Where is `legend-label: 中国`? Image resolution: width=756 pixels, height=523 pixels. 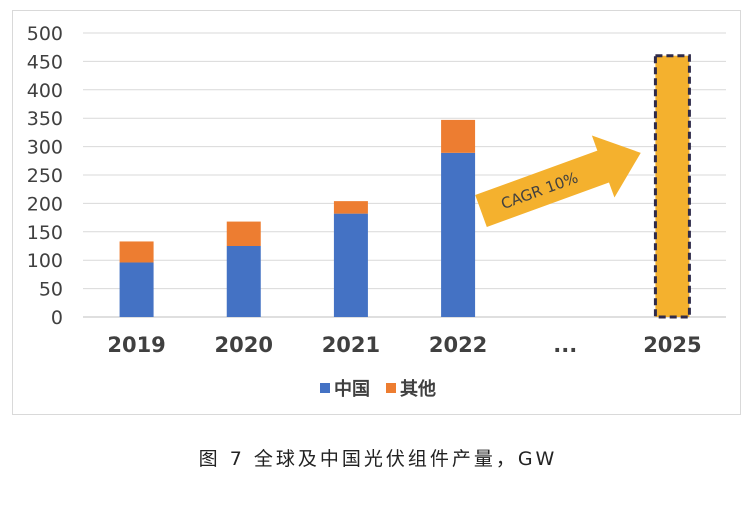
legend-label: 中国 is located at coordinates (352, 389).